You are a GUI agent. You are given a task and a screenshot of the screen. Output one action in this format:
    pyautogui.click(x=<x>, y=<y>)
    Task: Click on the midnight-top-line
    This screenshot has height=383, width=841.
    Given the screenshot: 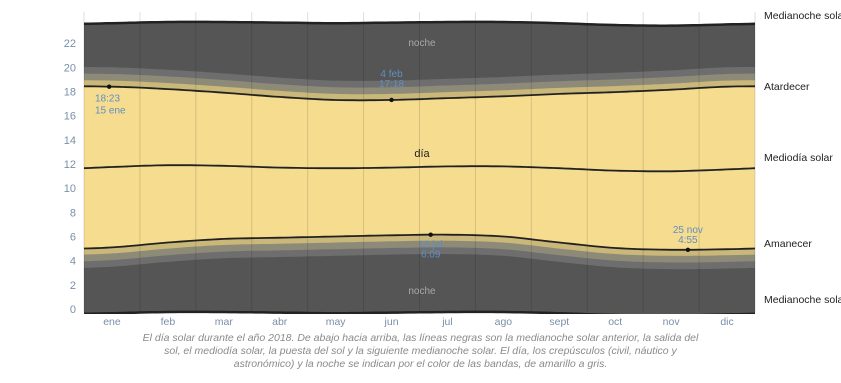 What is the action you would take?
    pyautogui.click(x=419, y=23)
    